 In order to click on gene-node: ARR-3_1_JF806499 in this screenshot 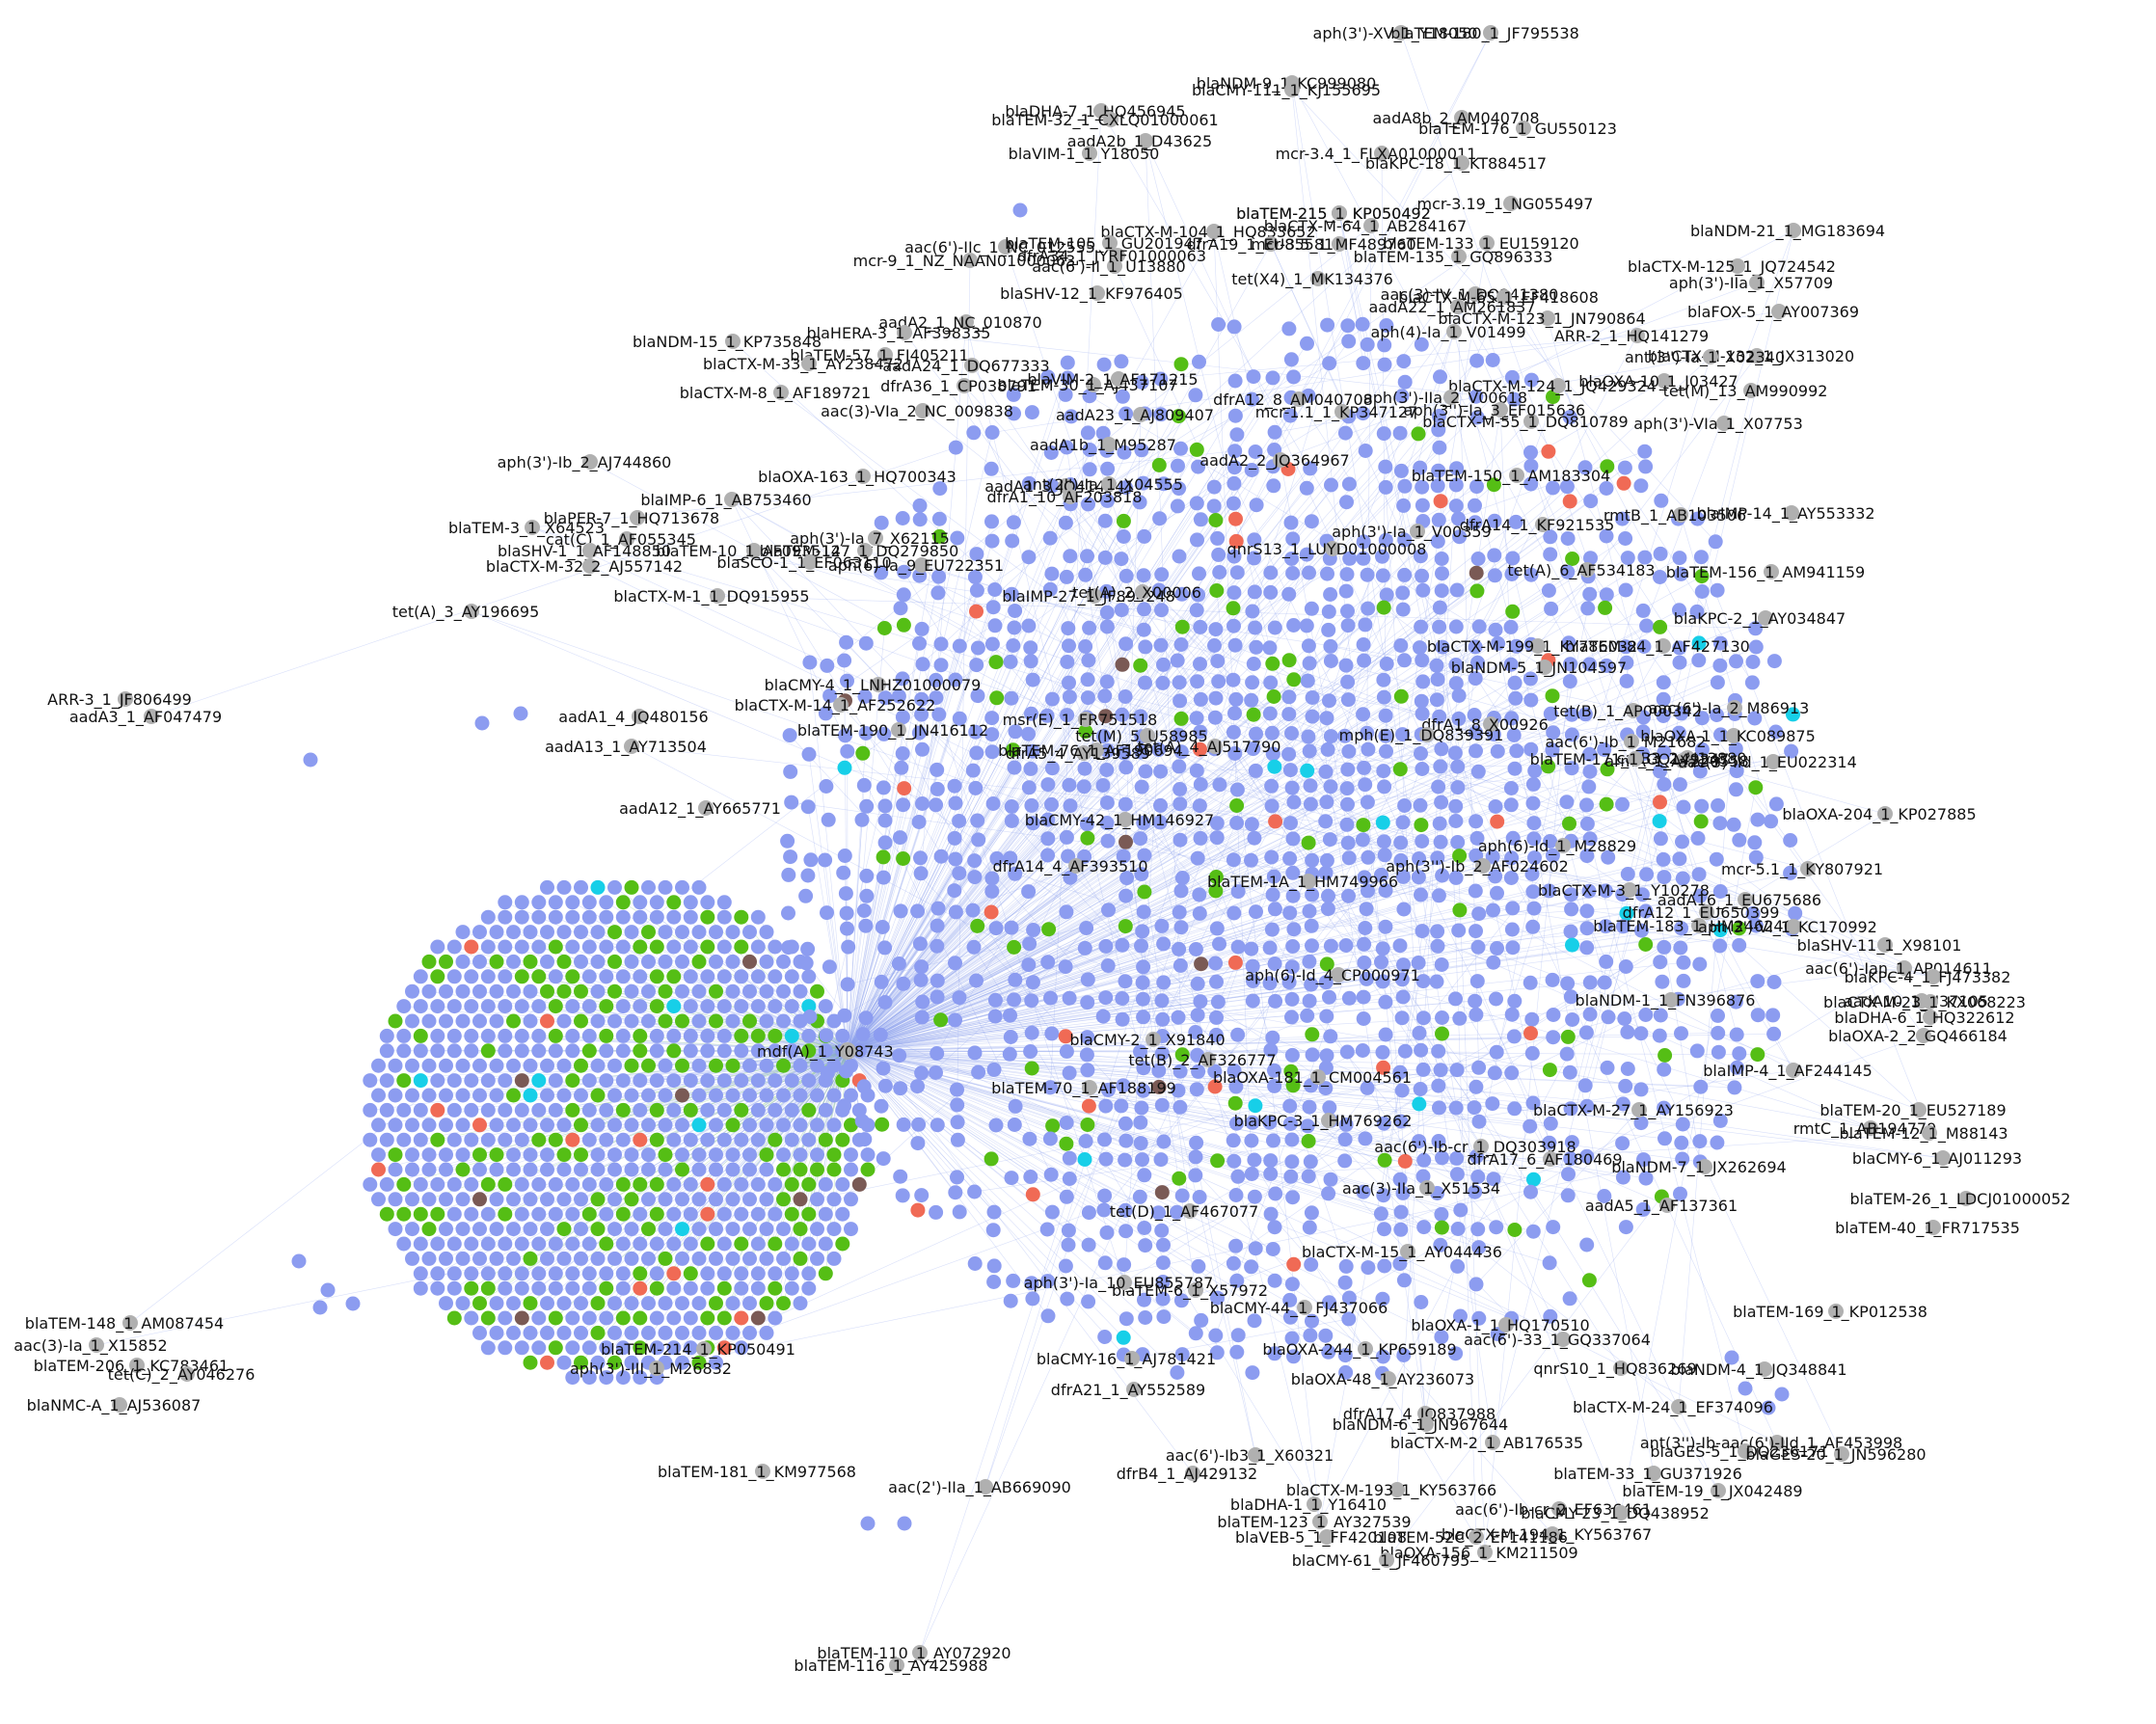, I will do `click(119, 700)`.